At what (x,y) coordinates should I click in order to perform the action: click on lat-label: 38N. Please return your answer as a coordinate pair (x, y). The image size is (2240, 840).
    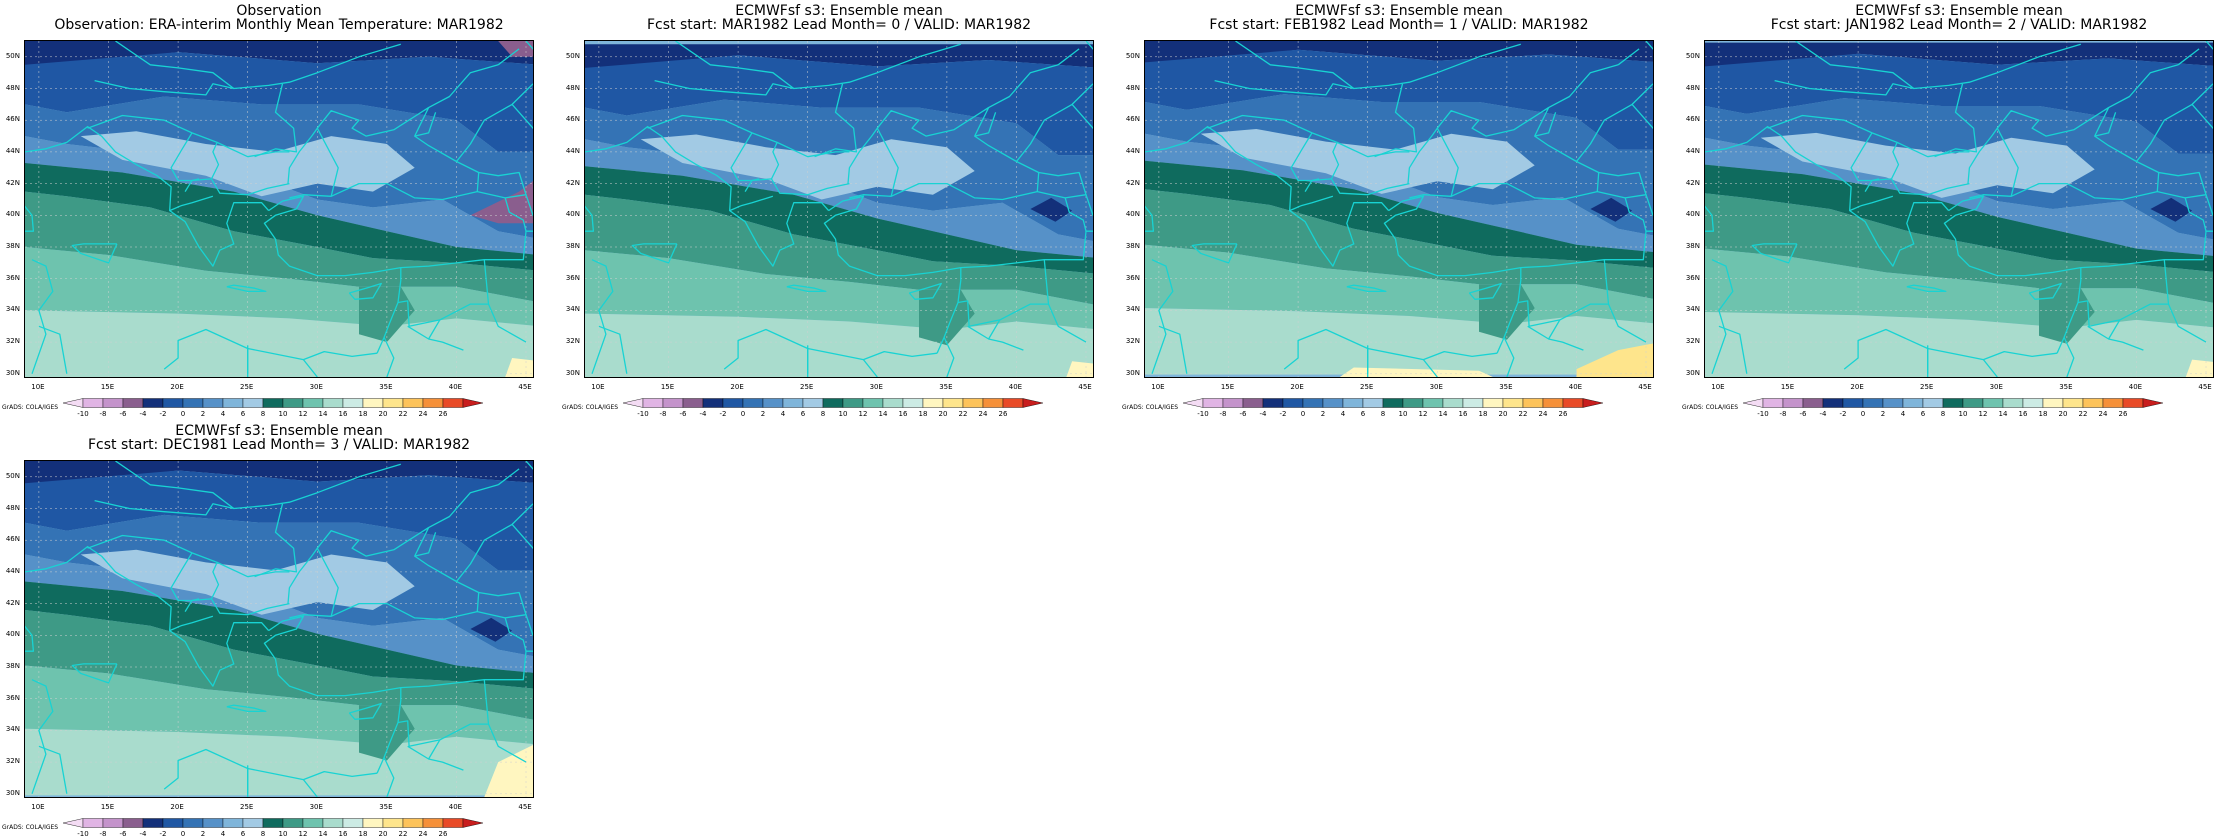
    Looking at the image, I should click on (12, 666).